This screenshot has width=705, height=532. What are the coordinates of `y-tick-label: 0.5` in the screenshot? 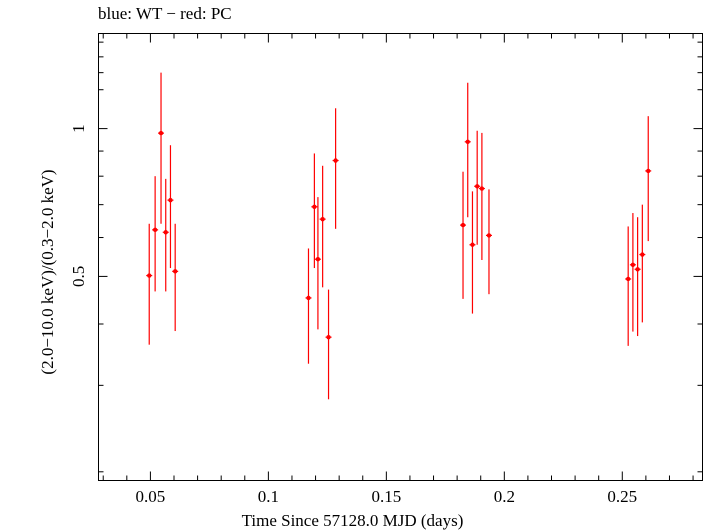 It's located at (78, 276).